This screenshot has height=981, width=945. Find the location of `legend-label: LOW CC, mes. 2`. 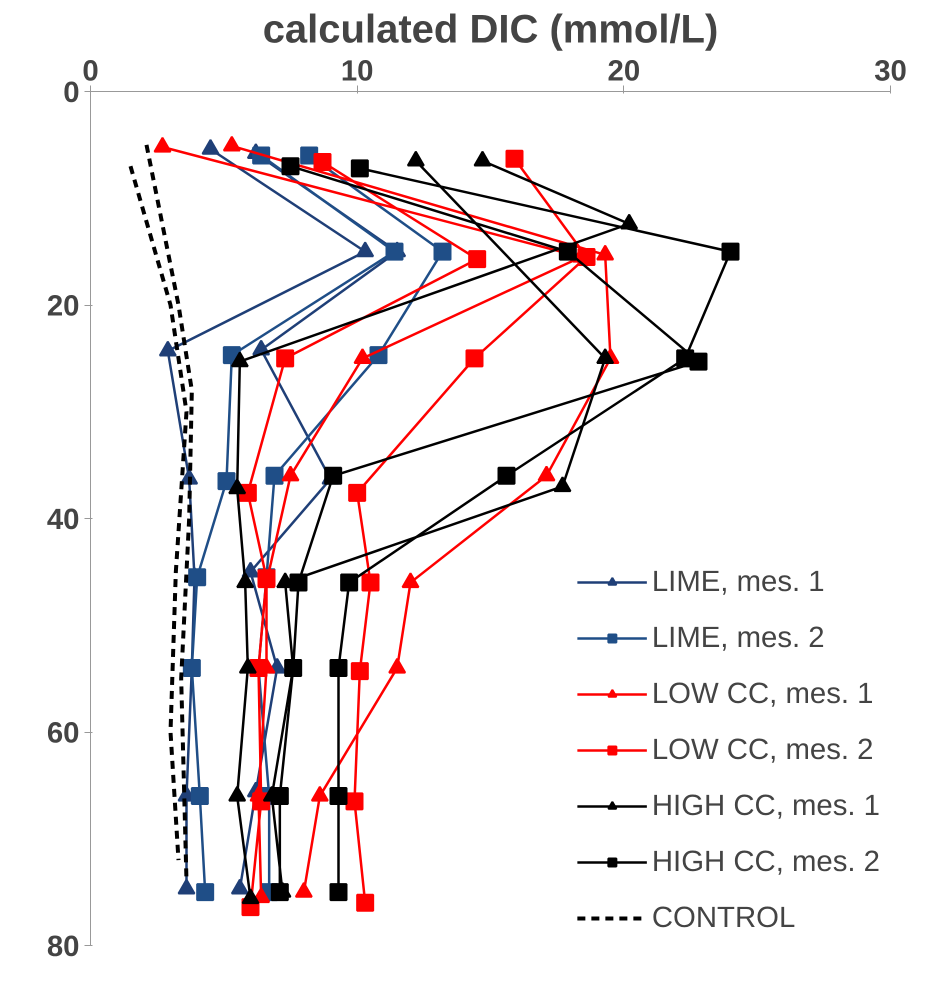

legend-label: LOW CC, mes. 2 is located at coordinates (763, 750).